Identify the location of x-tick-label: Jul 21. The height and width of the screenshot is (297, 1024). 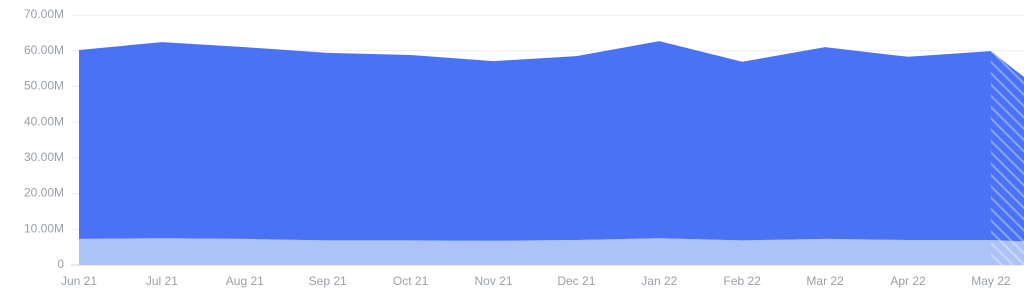
(162, 281).